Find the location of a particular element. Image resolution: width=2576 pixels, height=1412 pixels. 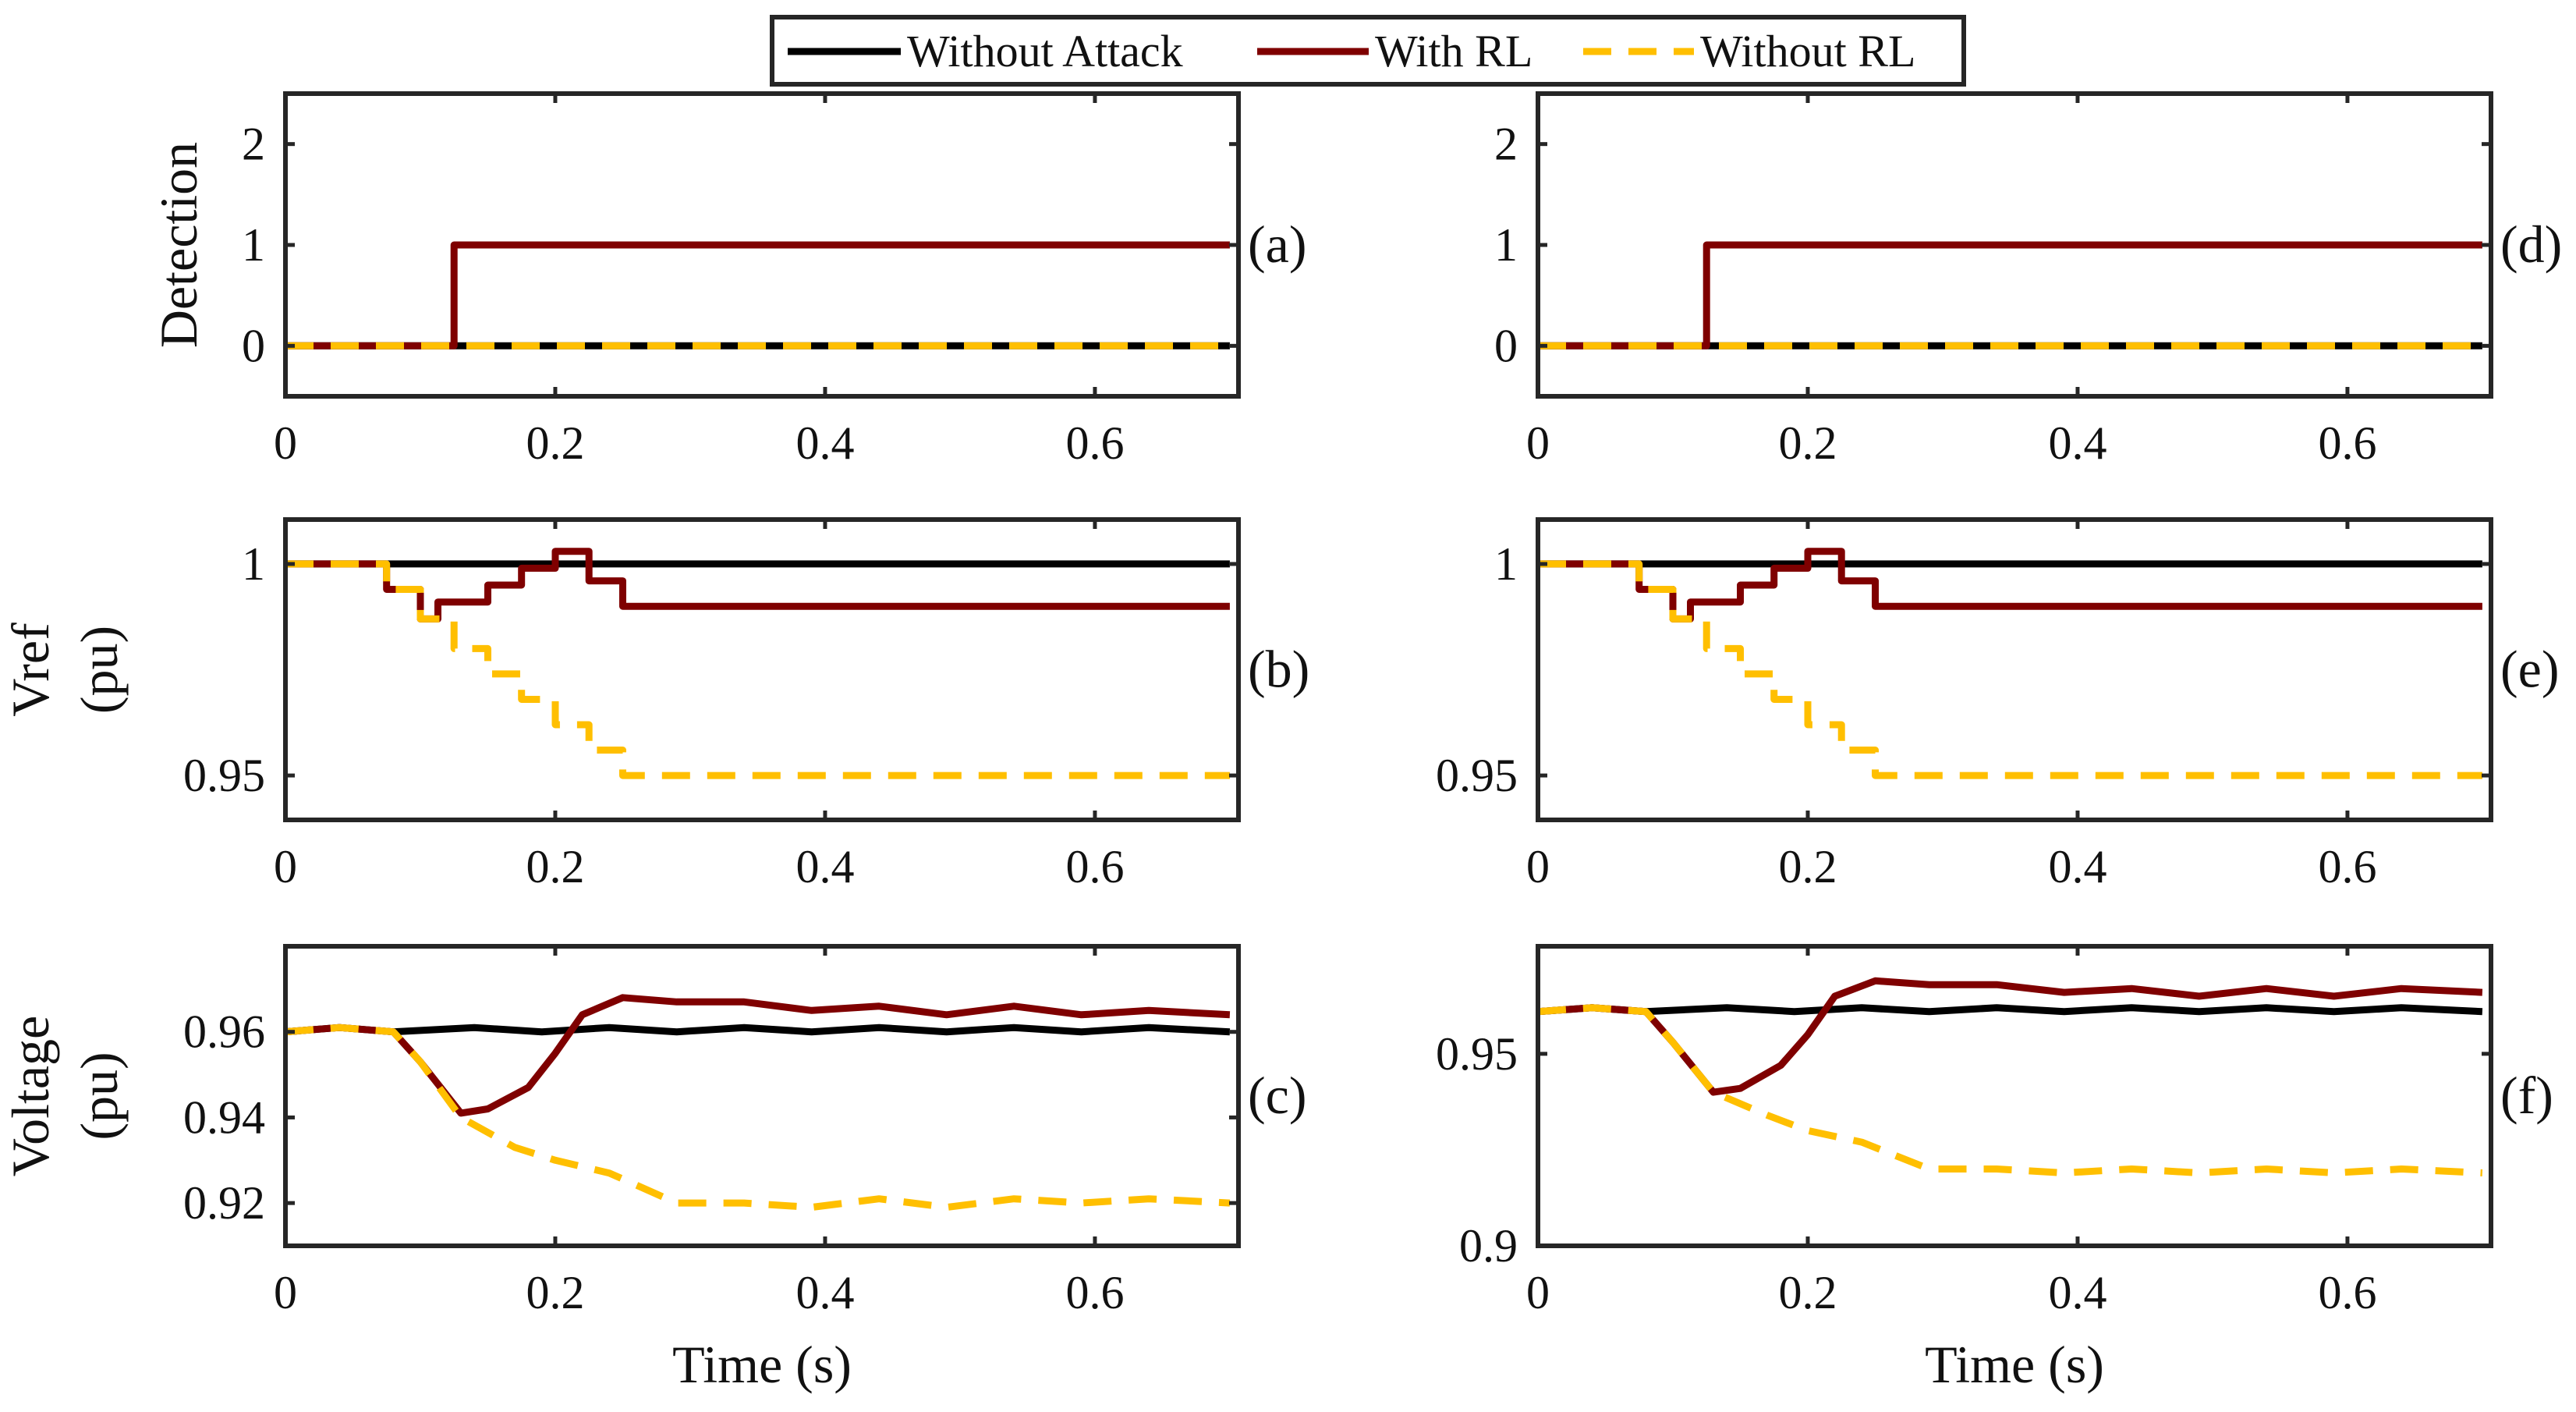

panel-f: 0 0.2 0.4 0.6 0.9 0.95 (f) Time (s) is located at coordinates (1995, 1169).